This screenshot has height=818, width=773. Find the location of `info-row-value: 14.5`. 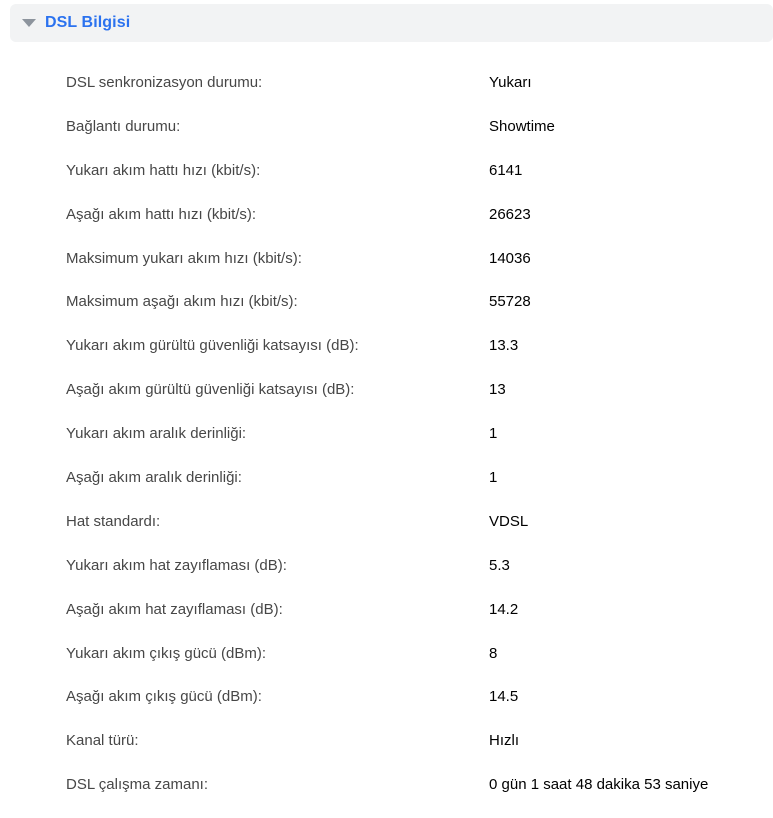

info-row-value: 14.5 is located at coordinates (504, 697).